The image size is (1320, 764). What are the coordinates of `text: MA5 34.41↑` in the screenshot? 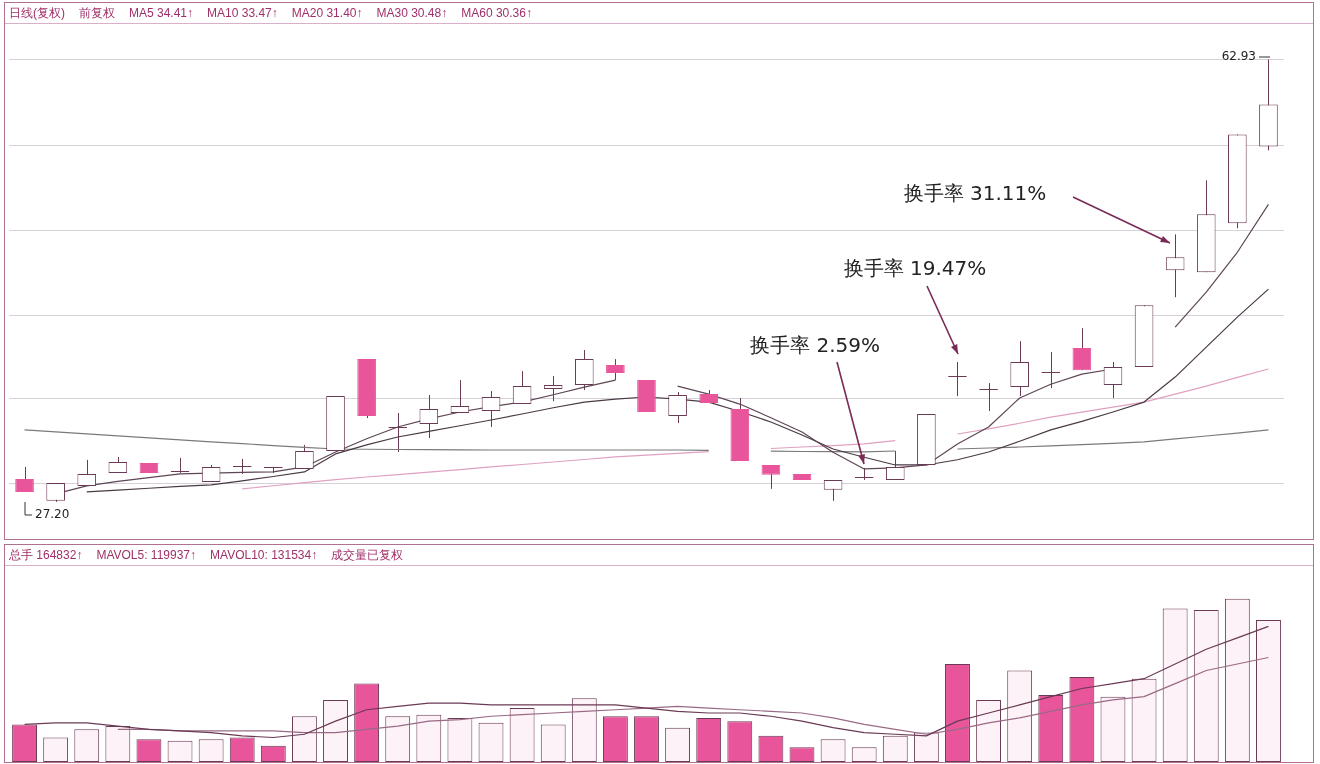 It's located at (161, 13).